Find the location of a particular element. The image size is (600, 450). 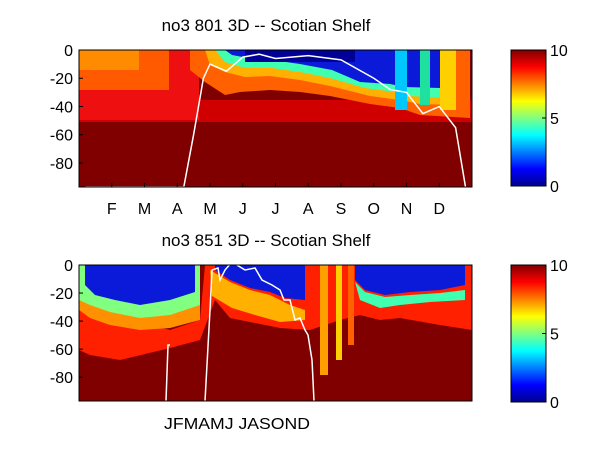

nitrate-transition-autumn is located at coordinates (410, 295).